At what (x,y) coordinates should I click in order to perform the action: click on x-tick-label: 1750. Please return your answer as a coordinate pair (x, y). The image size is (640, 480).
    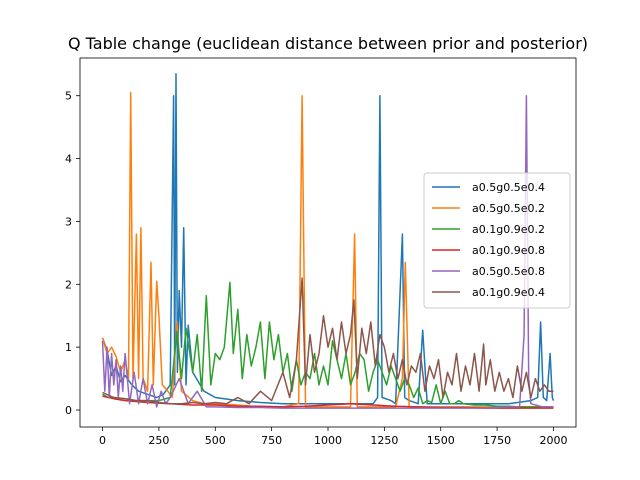
    Looking at the image, I should click on (497, 440).